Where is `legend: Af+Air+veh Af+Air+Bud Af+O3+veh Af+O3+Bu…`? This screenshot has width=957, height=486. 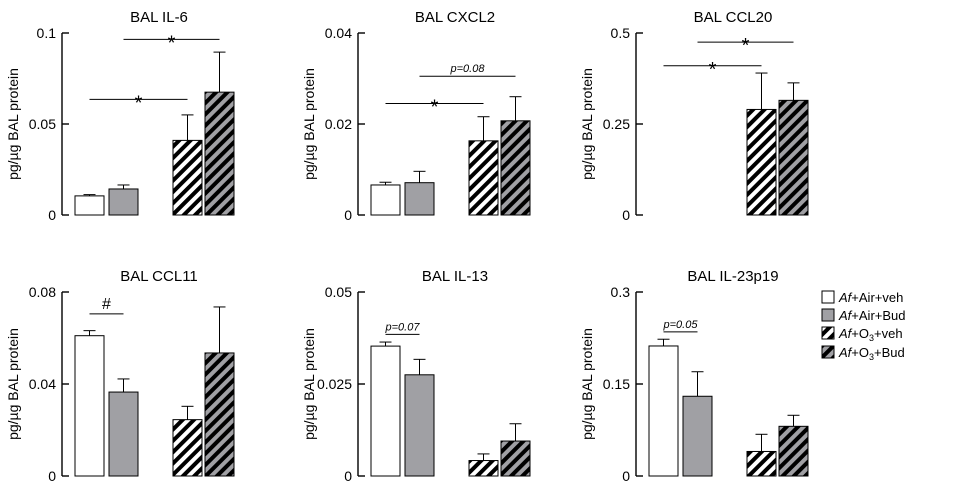
legend: Af+Air+veh Af+Air+Bud Af+O3+veh Af+O3+Bu… is located at coordinates (863, 326).